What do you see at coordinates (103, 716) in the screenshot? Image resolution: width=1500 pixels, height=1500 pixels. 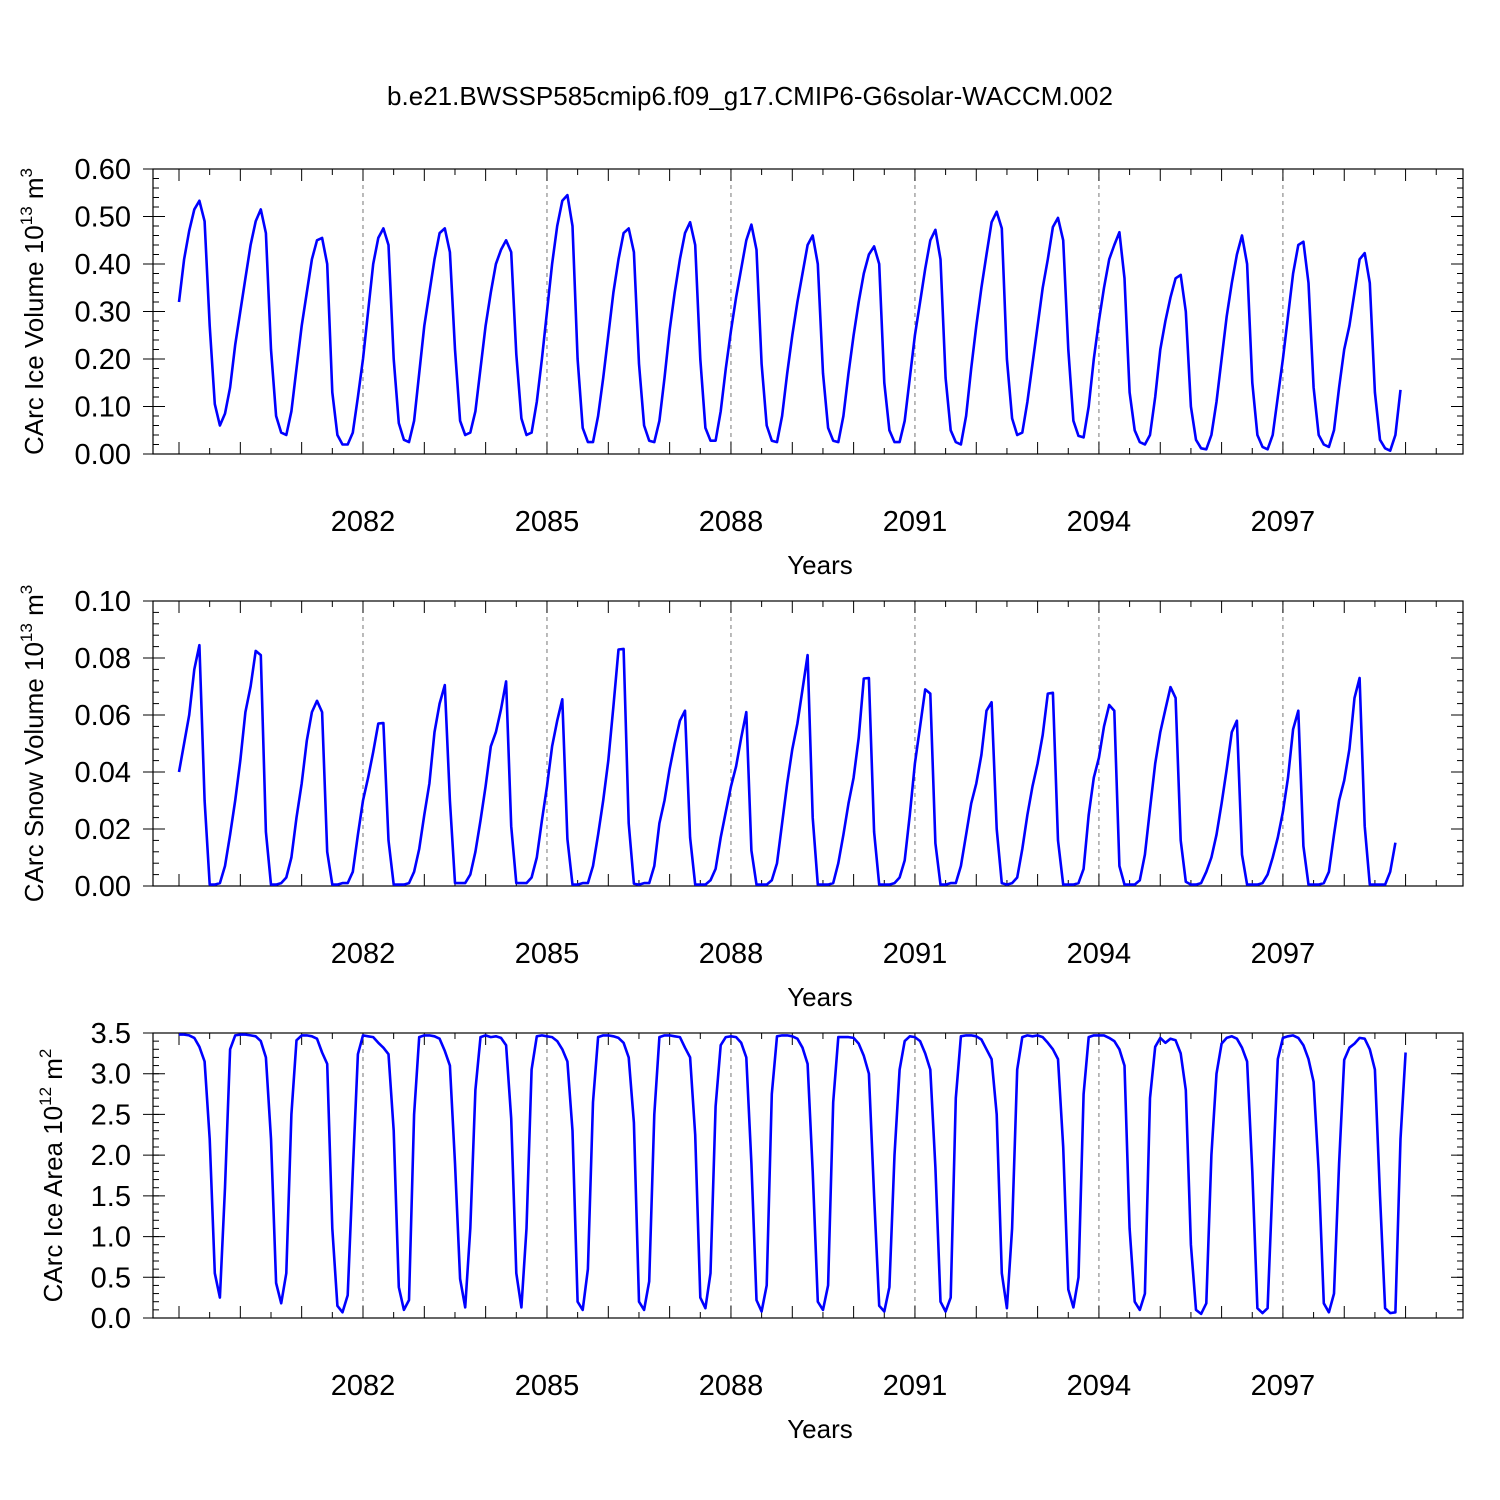 I see `snow-volume-y-tick-label: 0.06` at bounding box center [103, 716].